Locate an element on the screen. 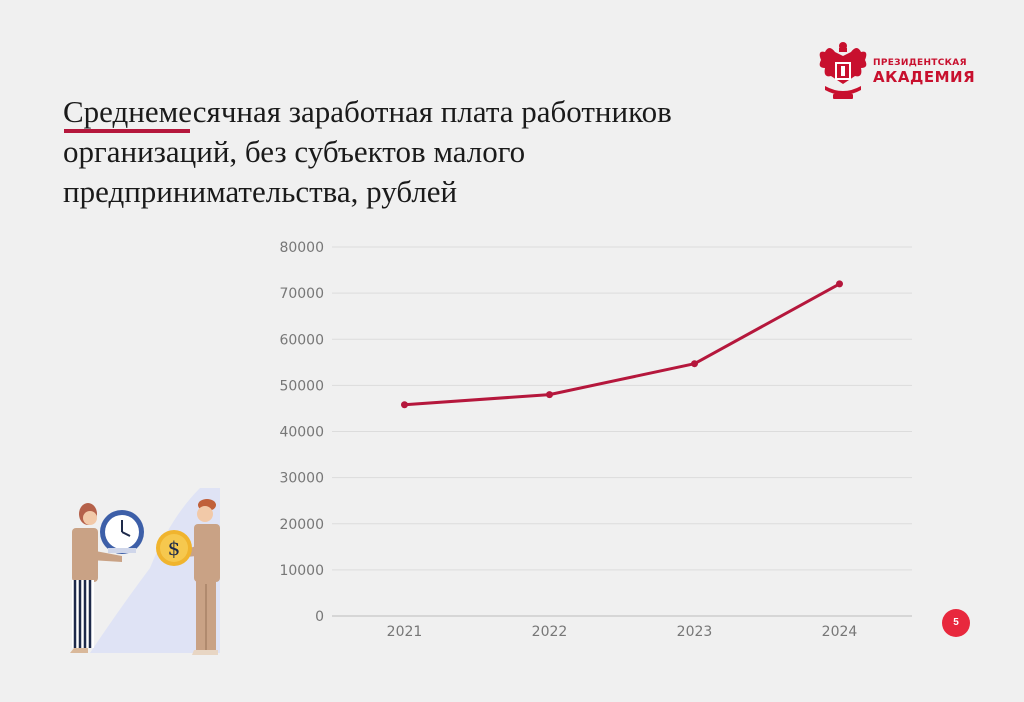 This screenshot has height=702, width=1024. y-tick-label: 20000 is located at coordinates (301, 525).